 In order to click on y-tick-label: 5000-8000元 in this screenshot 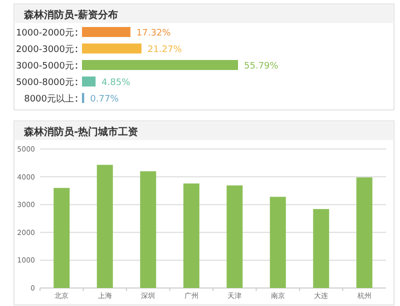, I will do `click(45, 82)`.